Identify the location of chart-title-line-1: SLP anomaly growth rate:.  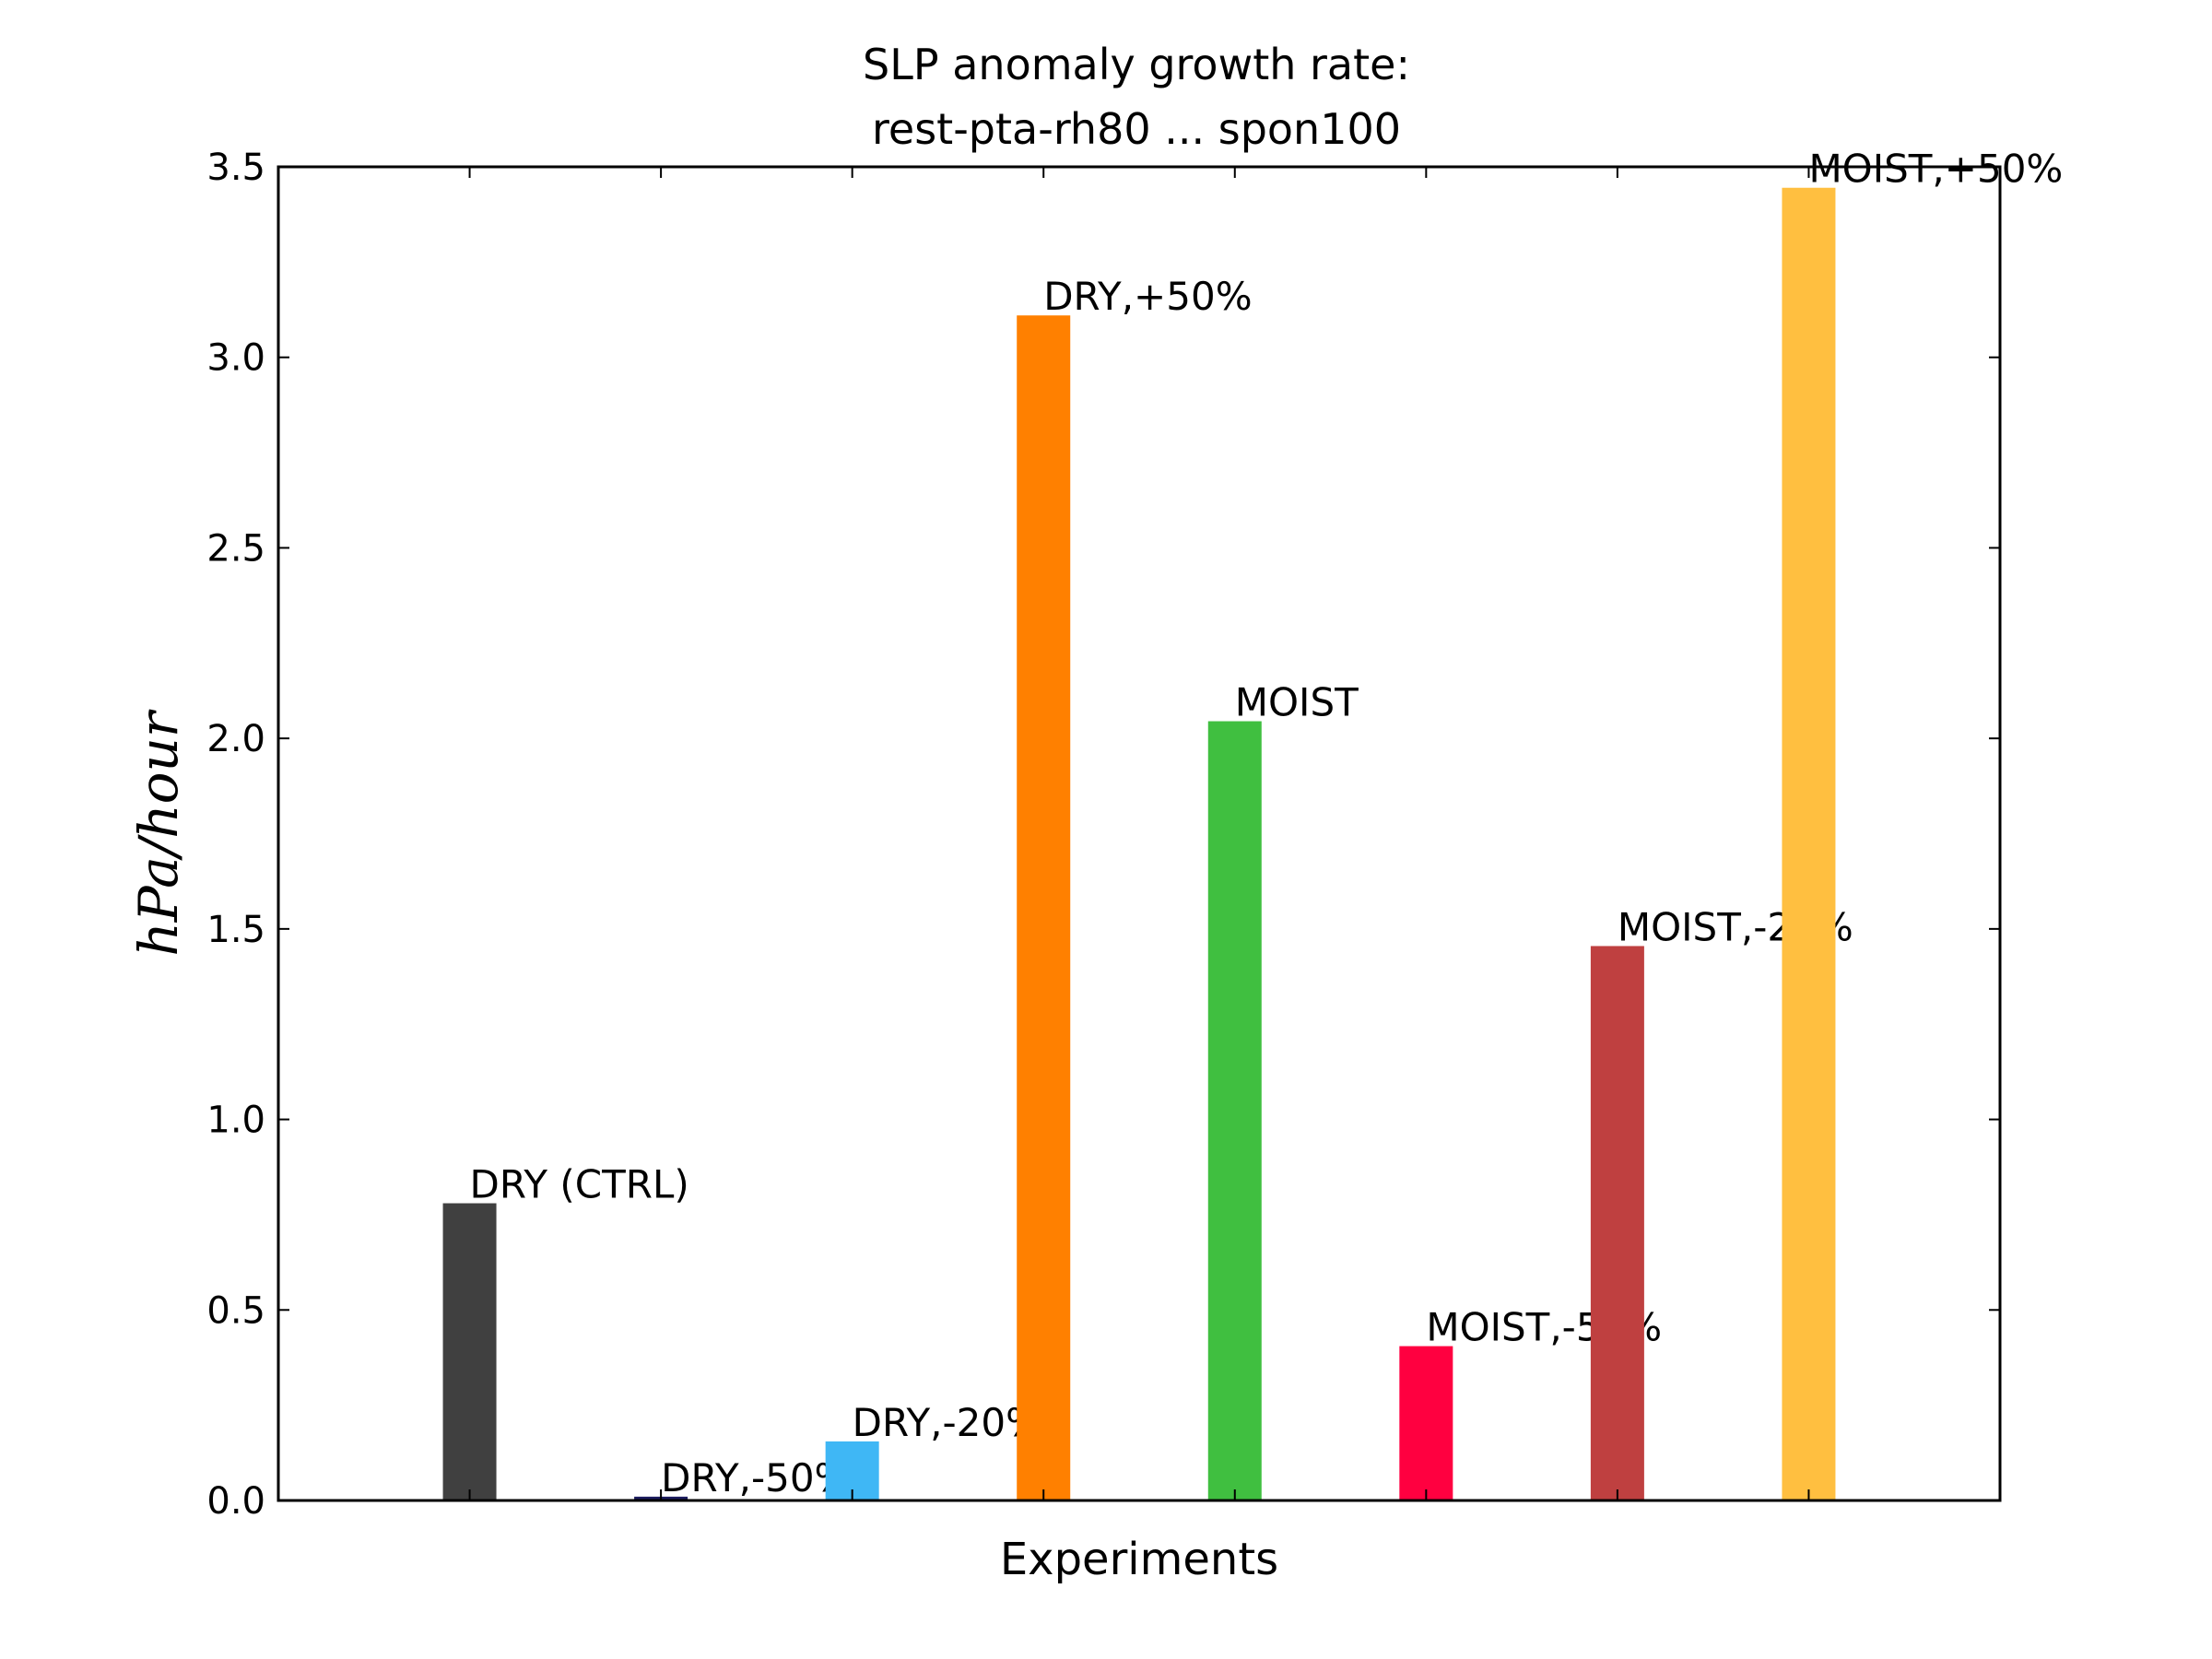
(1136, 64).